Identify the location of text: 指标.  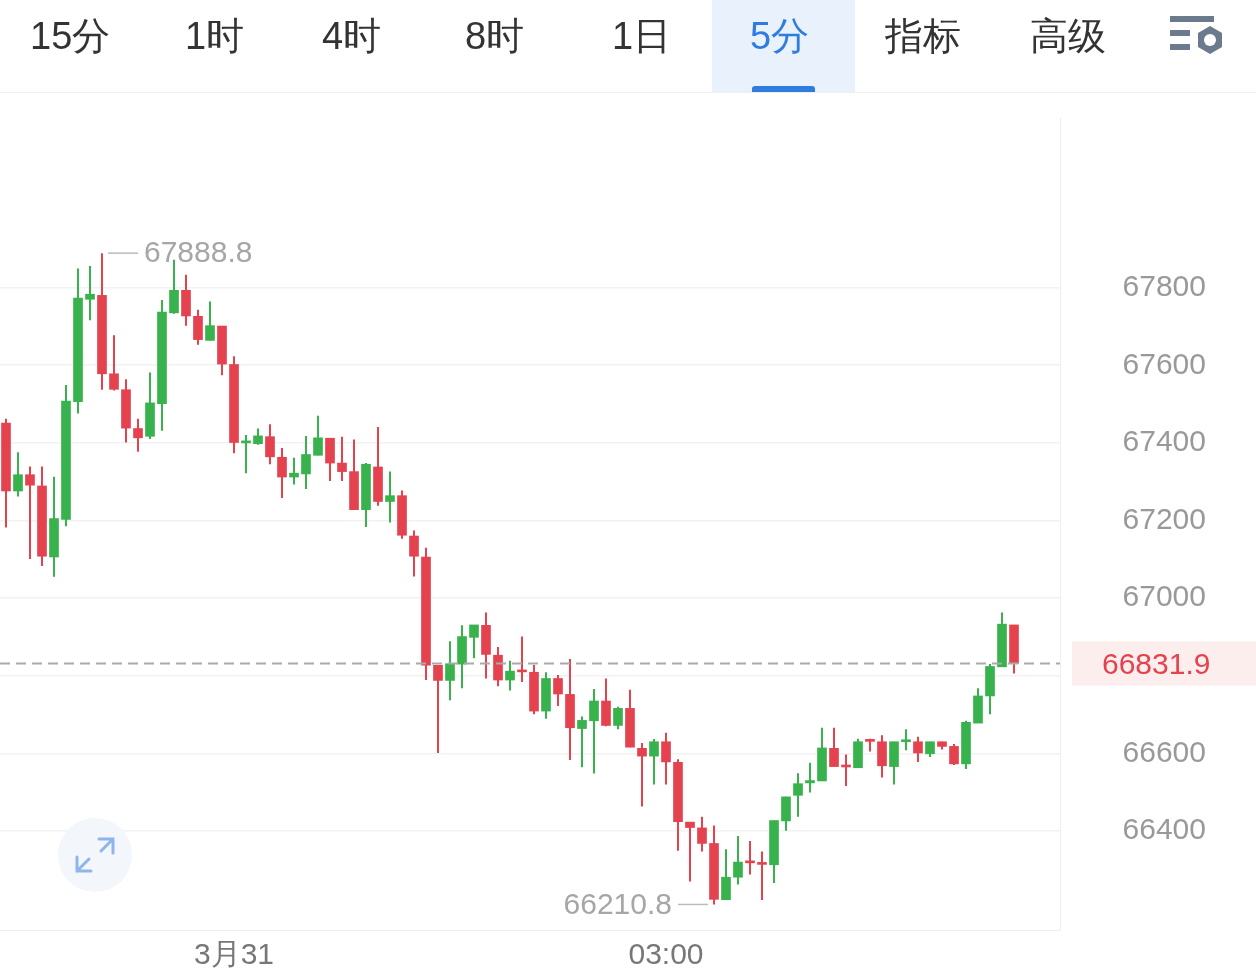
(923, 36).